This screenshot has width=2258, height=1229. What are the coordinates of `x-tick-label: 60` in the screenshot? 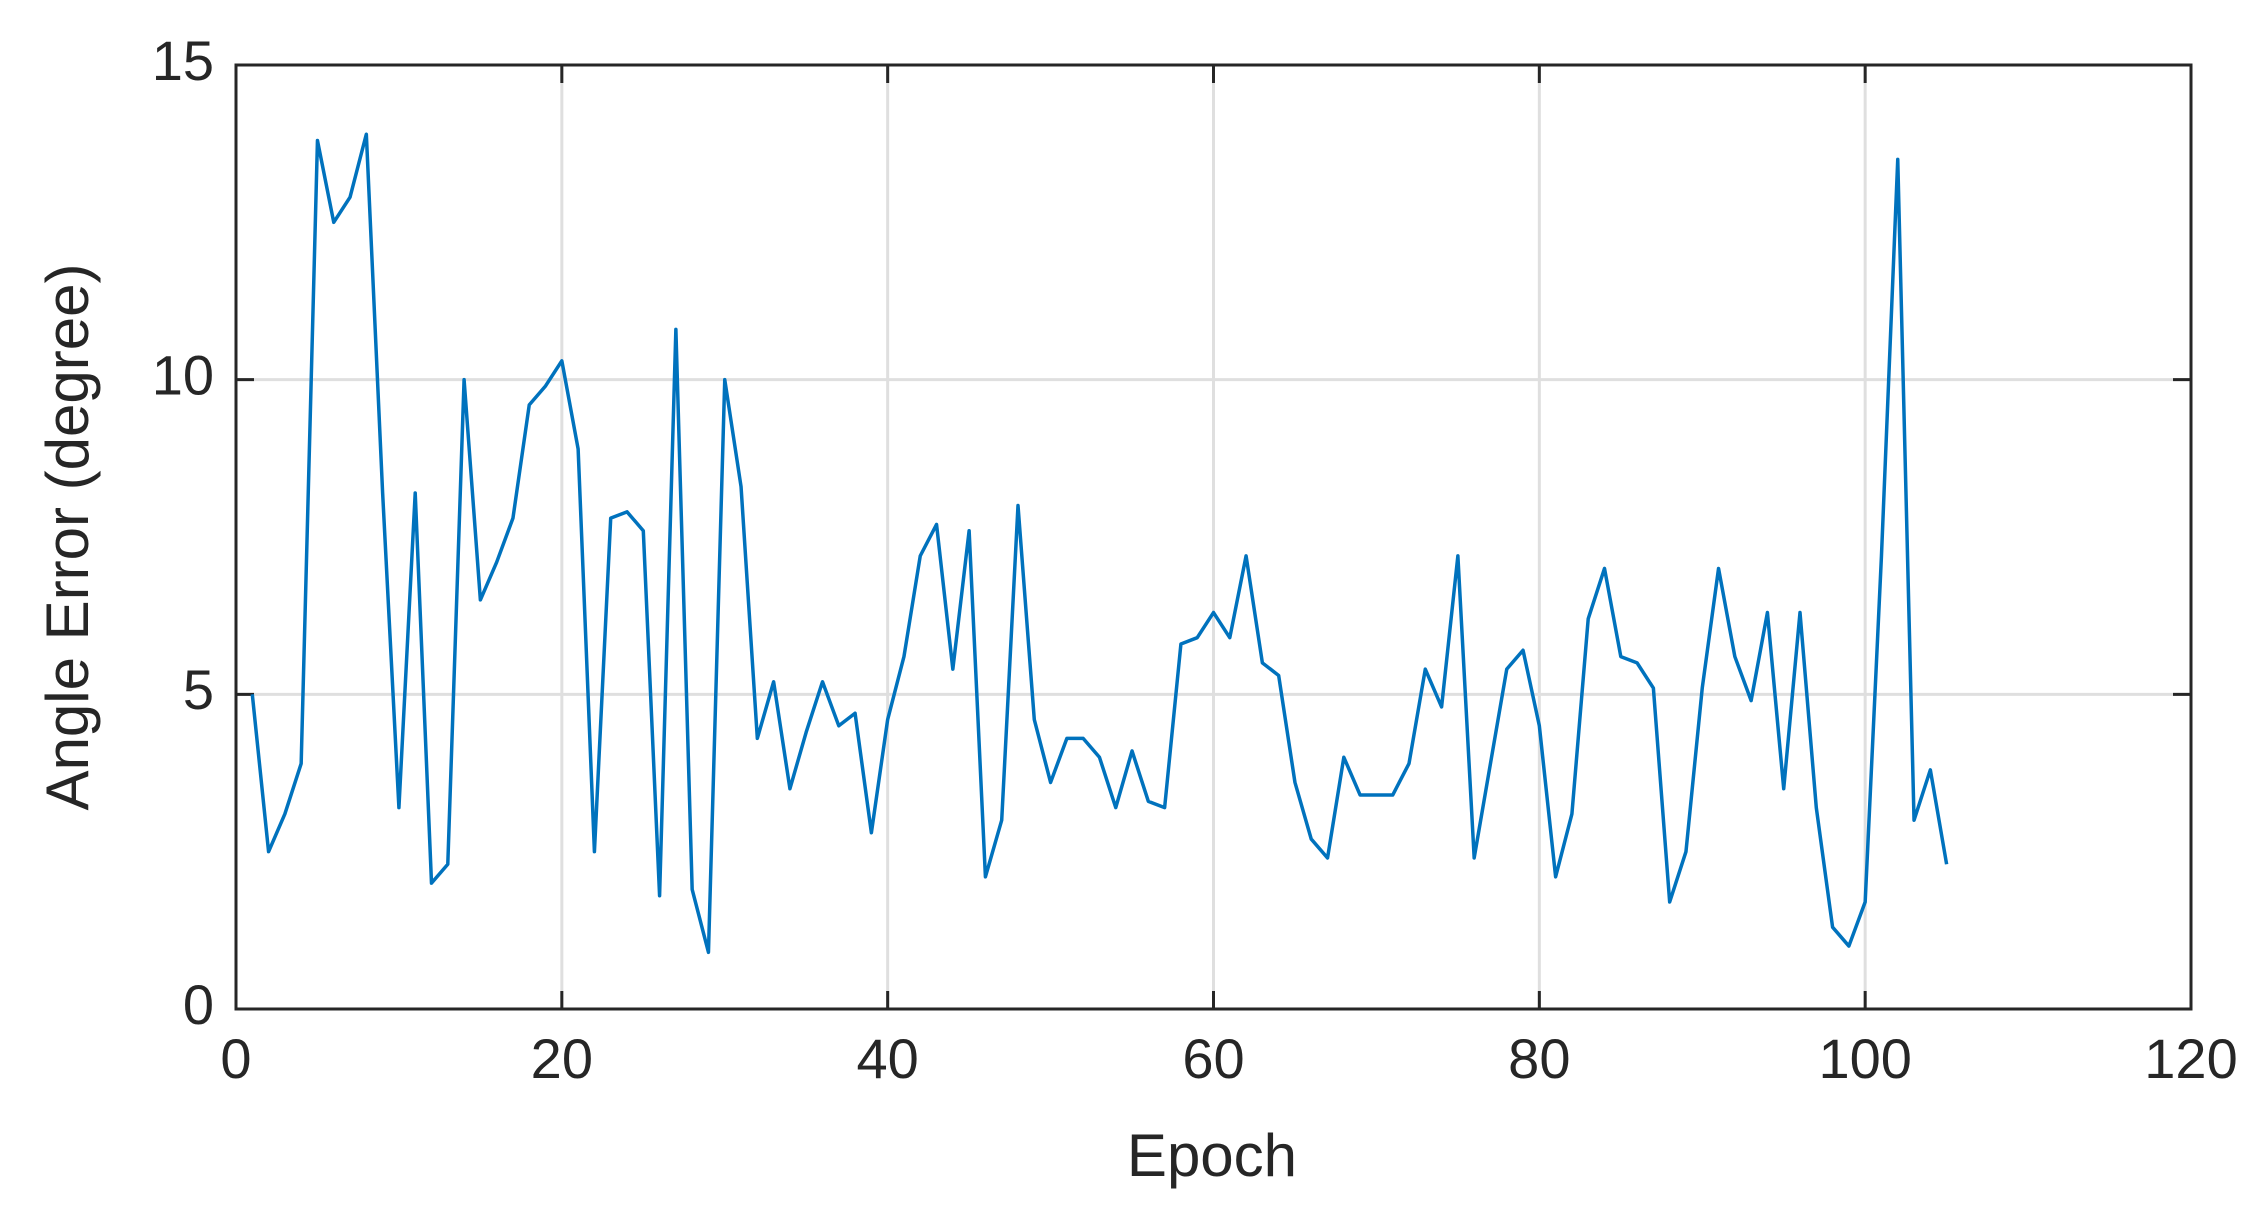 It's located at (1213, 1058).